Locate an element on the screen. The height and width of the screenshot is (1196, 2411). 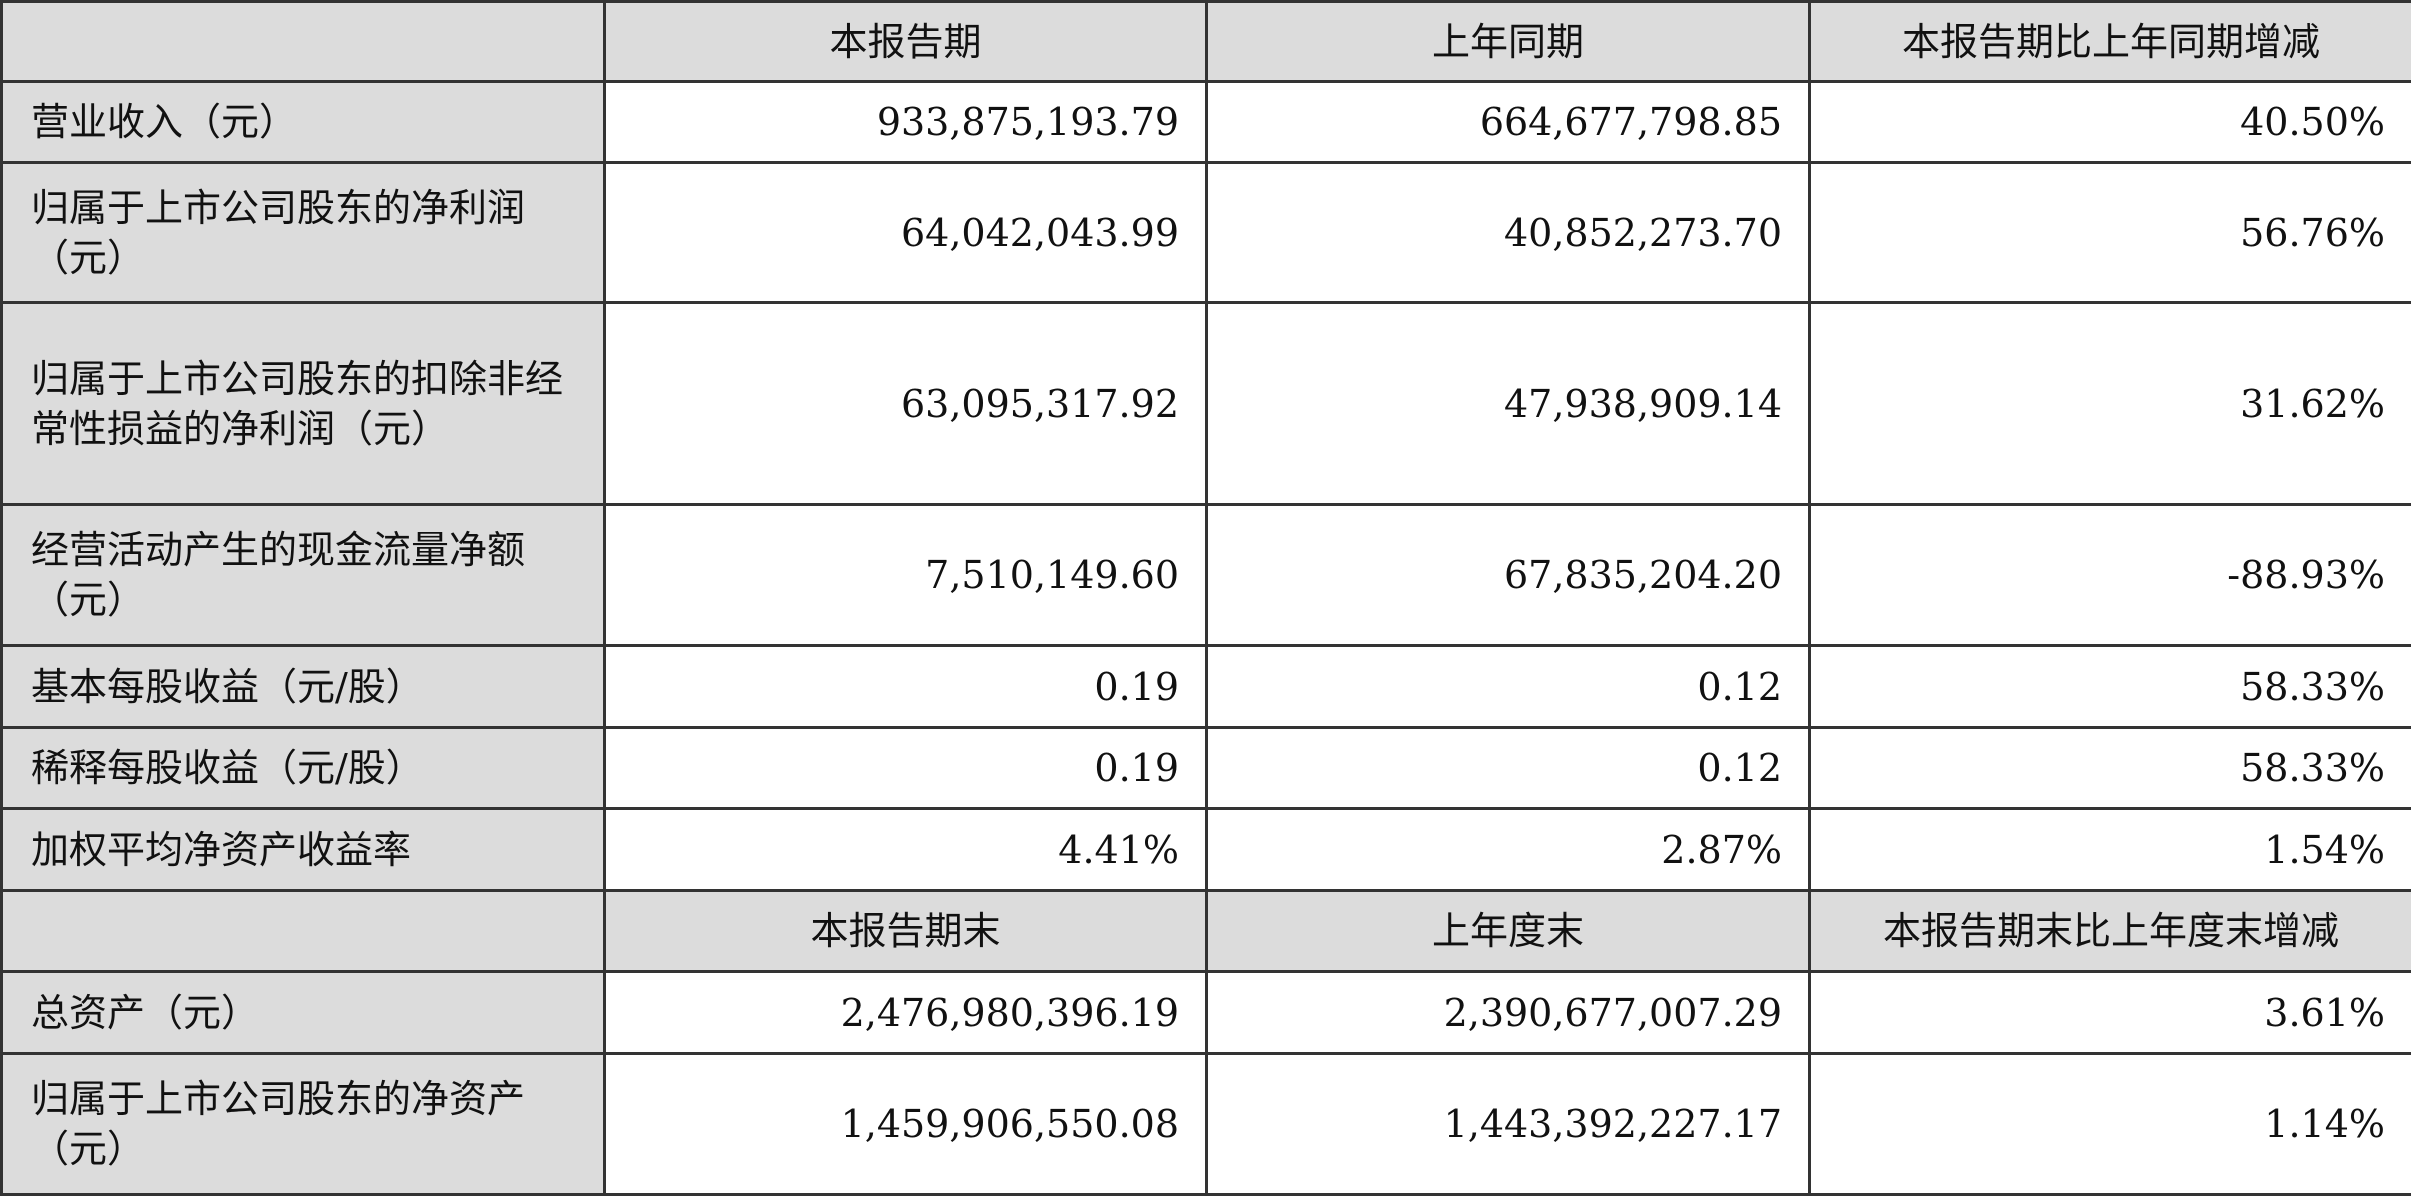
column-header: 本报告期末比上年度末增减 is located at coordinates (2110, 931).